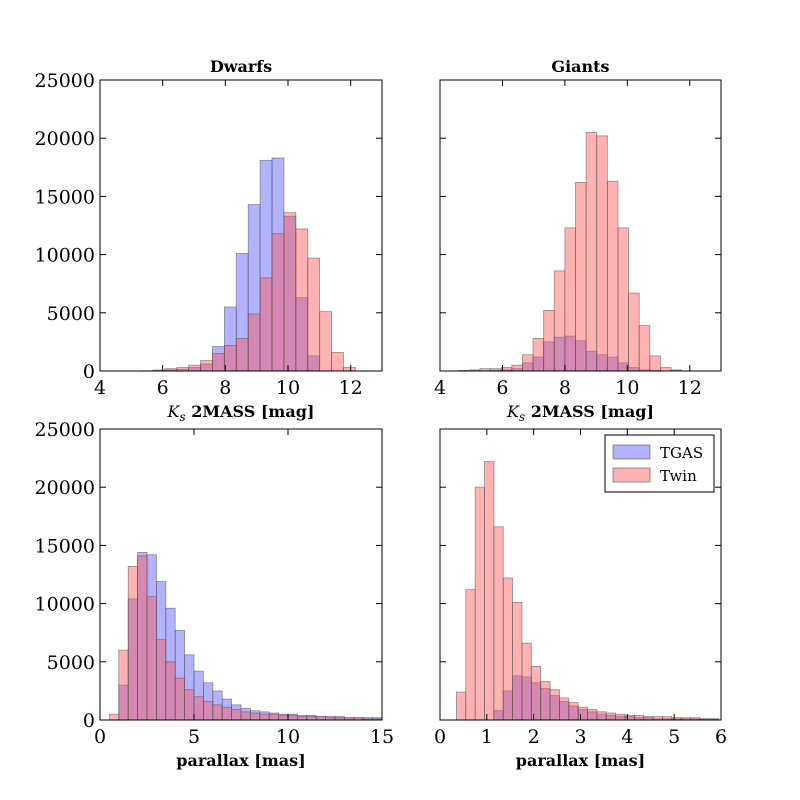 The width and height of the screenshot is (800, 800). Describe the element at coordinates (89, 721) in the screenshot. I see `y-tick-label: 0` at that location.